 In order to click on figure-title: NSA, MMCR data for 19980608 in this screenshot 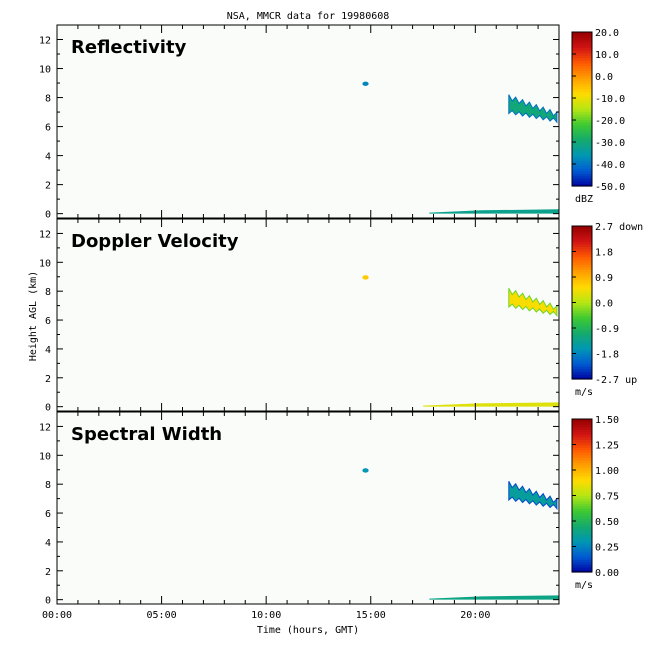, I will do `click(308, 16)`.